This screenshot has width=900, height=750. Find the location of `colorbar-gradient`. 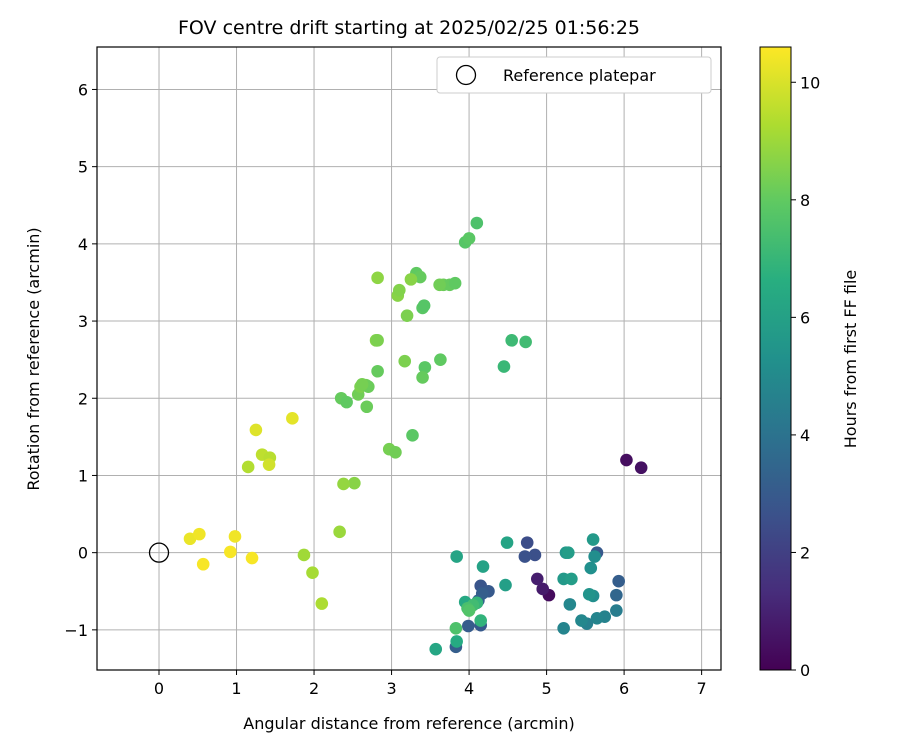

colorbar-gradient is located at coordinates (775, 358).